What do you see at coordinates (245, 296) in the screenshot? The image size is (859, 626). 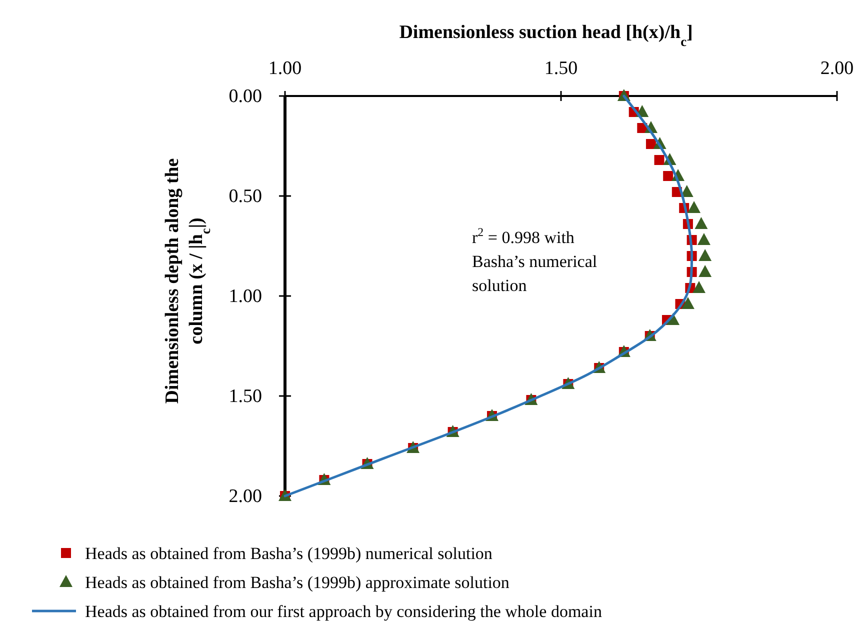 I see `y-tick-label: 1.00` at bounding box center [245, 296].